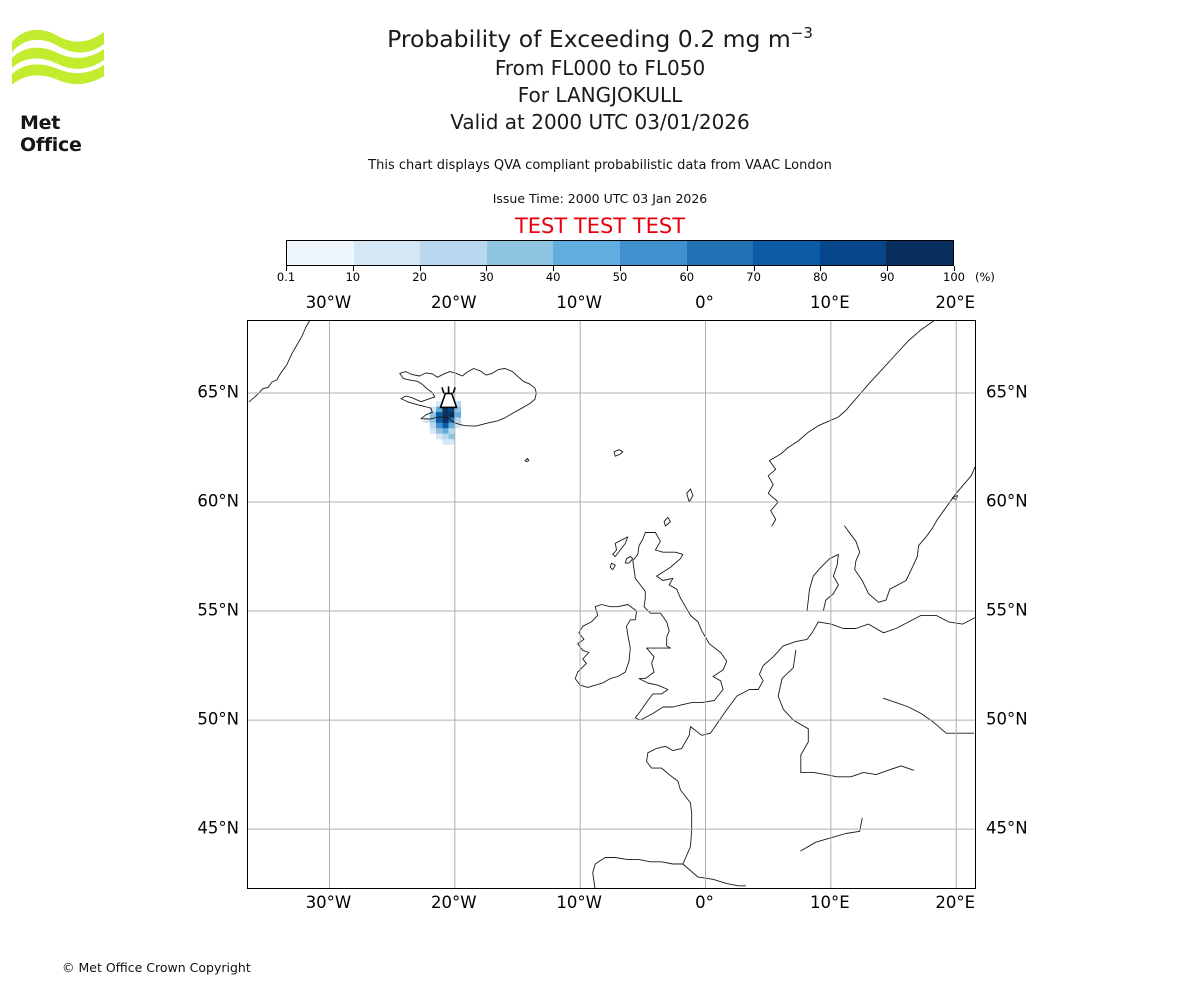 This screenshot has width=1200, height=1000. Describe the element at coordinates (820, 277) in the screenshot. I see `colorbar-tick-label-80: 80` at that location.